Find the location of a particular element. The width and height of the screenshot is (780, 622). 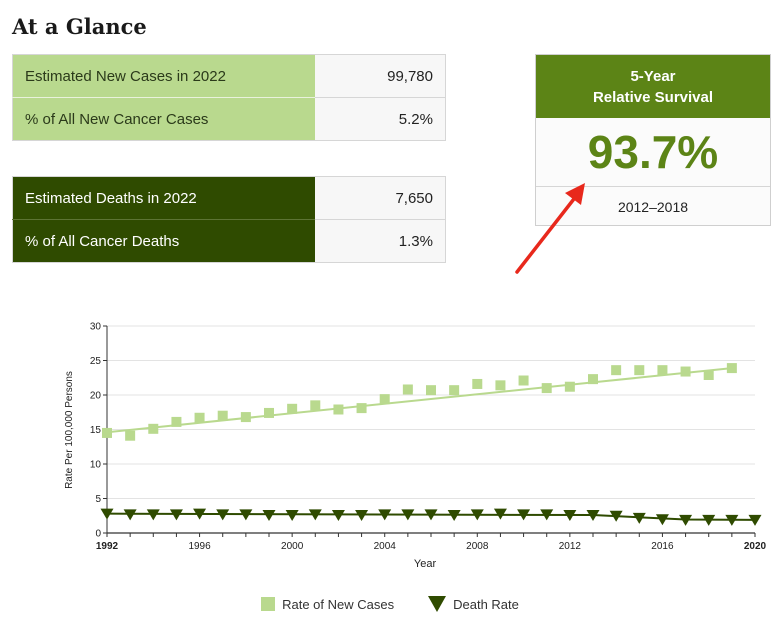

y-tick-label: 15 is located at coordinates (96, 430).